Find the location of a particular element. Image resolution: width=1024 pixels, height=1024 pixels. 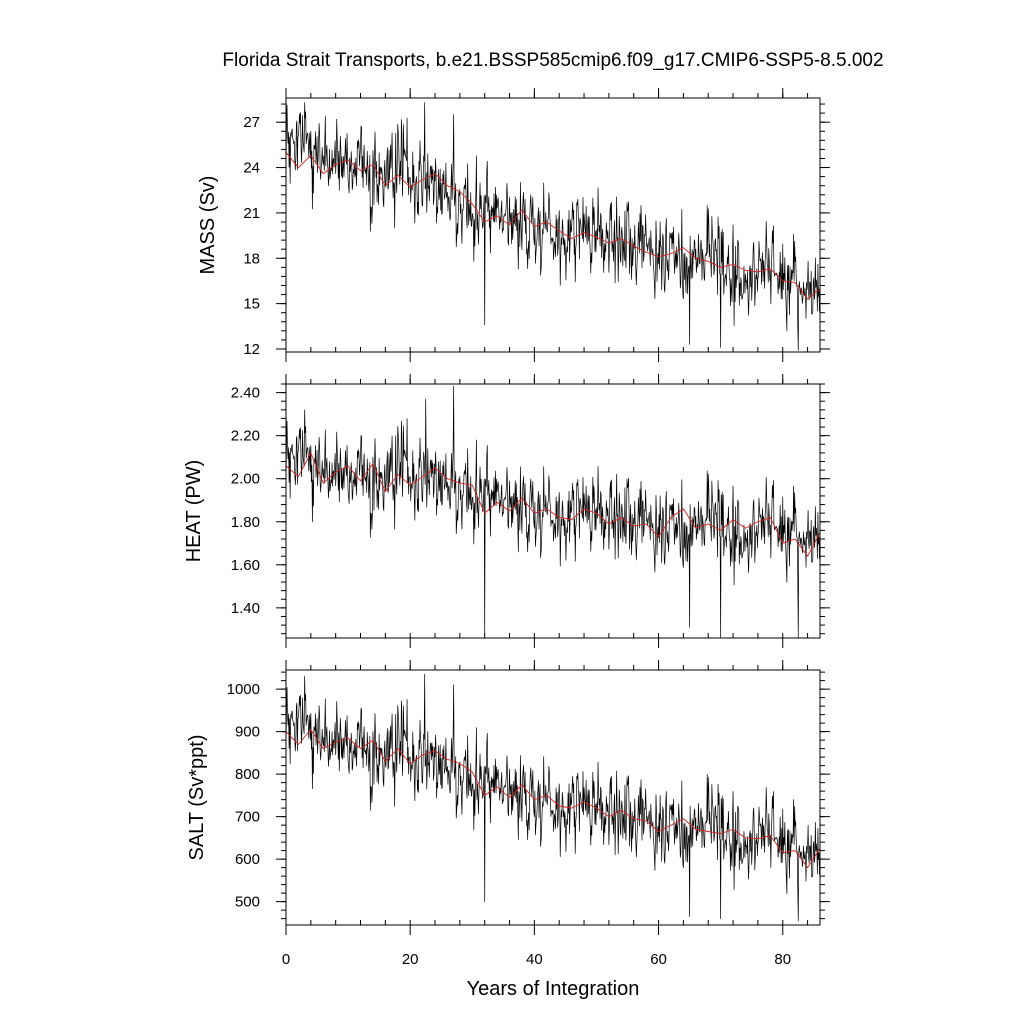

y-tick-label: 1.40 is located at coordinates (245, 608).